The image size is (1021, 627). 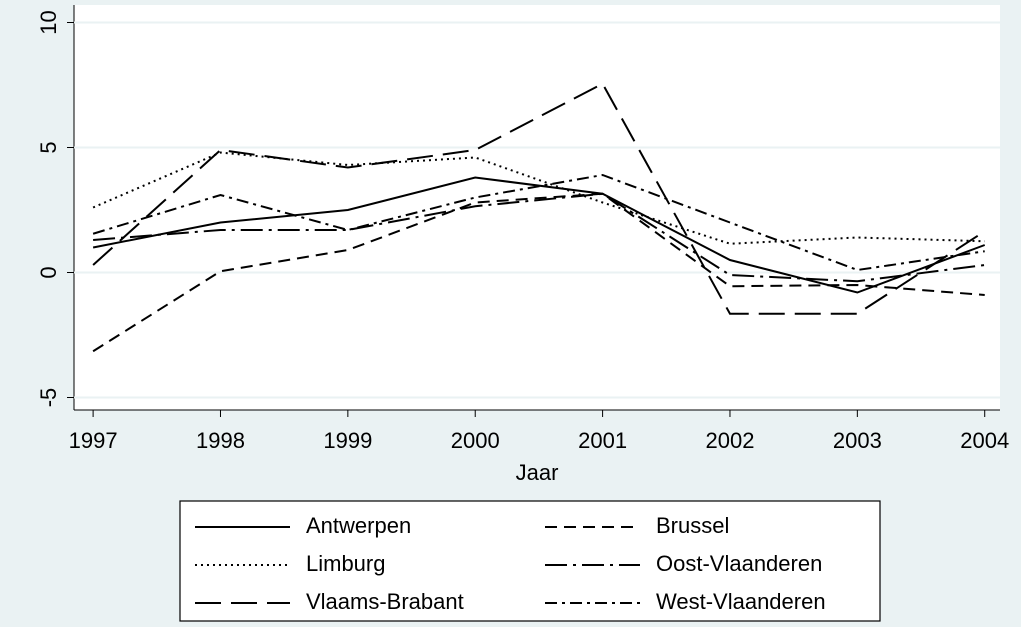 I want to click on x-tick-label: 2002, so click(x=729, y=440).